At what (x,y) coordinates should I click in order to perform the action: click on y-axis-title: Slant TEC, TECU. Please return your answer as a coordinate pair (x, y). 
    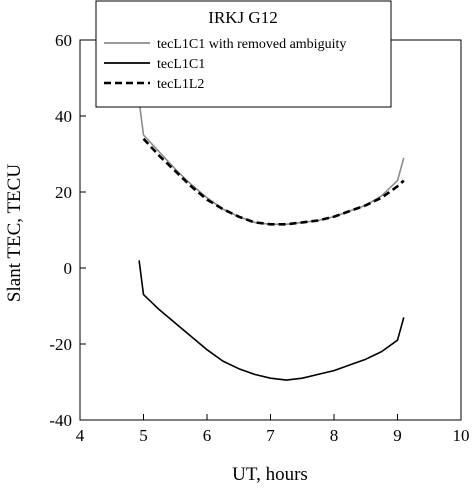
    Looking at the image, I should click on (14, 233).